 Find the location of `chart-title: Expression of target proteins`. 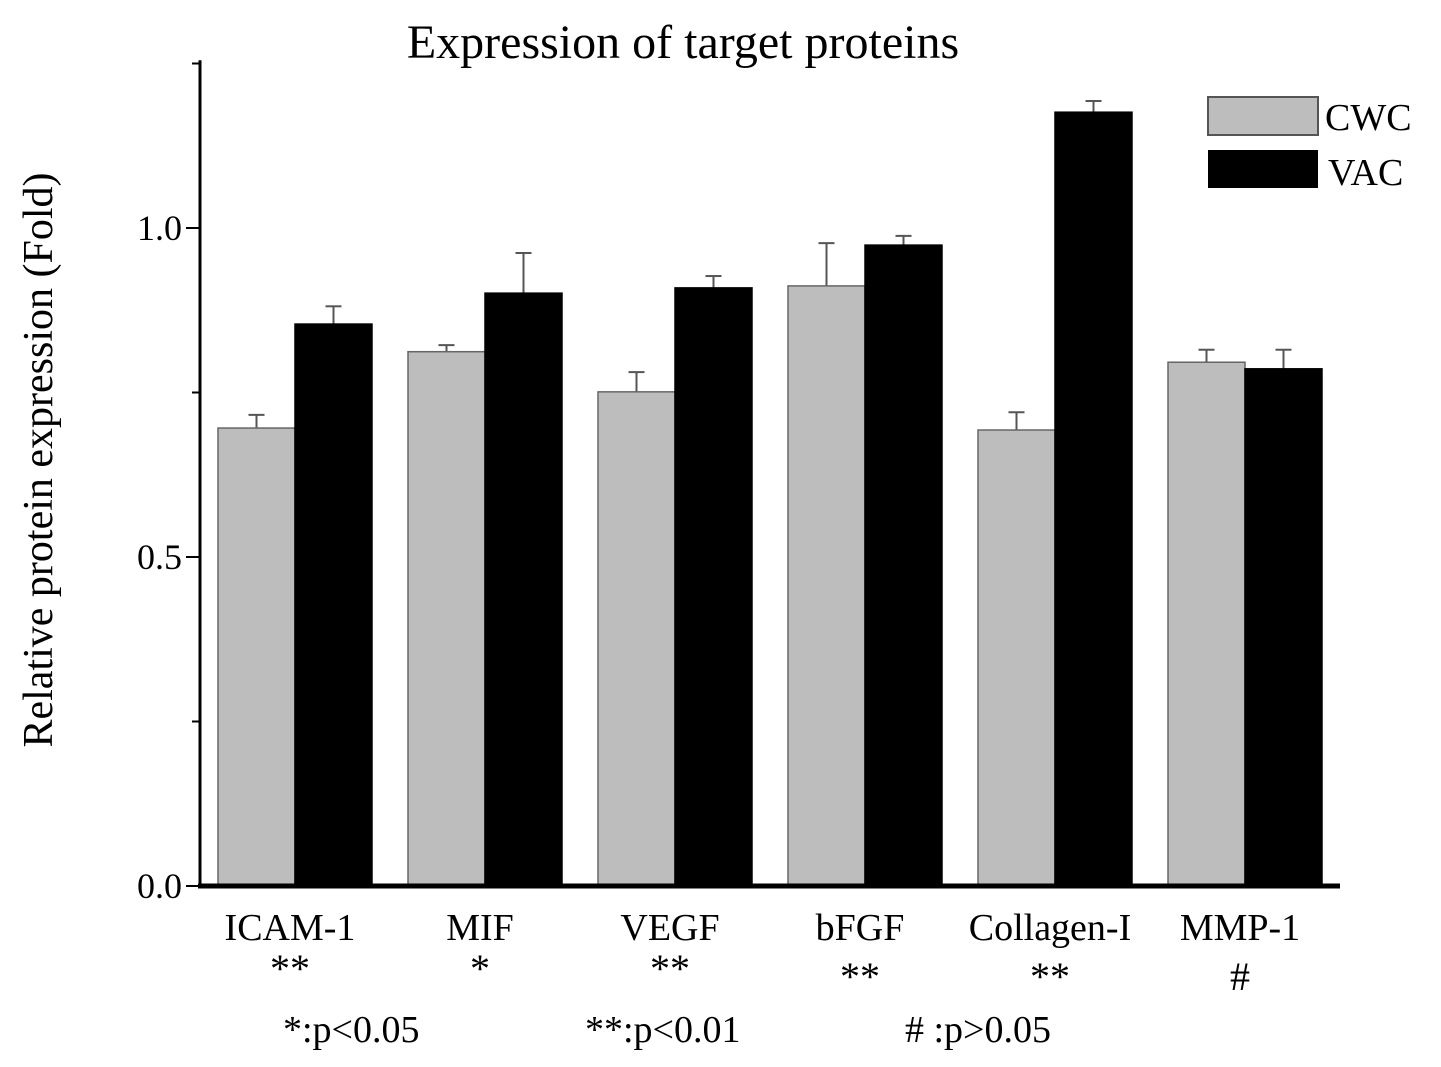

chart-title: Expression of target proteins is located at coordinates (683, 42).